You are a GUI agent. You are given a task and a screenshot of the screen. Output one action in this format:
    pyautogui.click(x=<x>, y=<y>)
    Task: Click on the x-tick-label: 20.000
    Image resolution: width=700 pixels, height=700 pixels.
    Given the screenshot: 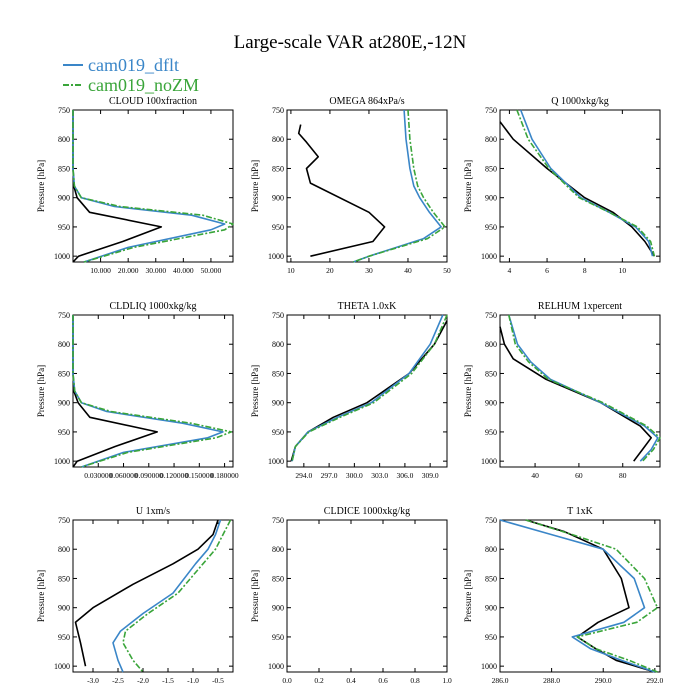 What is the action you would take?
    pyautogui.click(x=128, y=270)
    